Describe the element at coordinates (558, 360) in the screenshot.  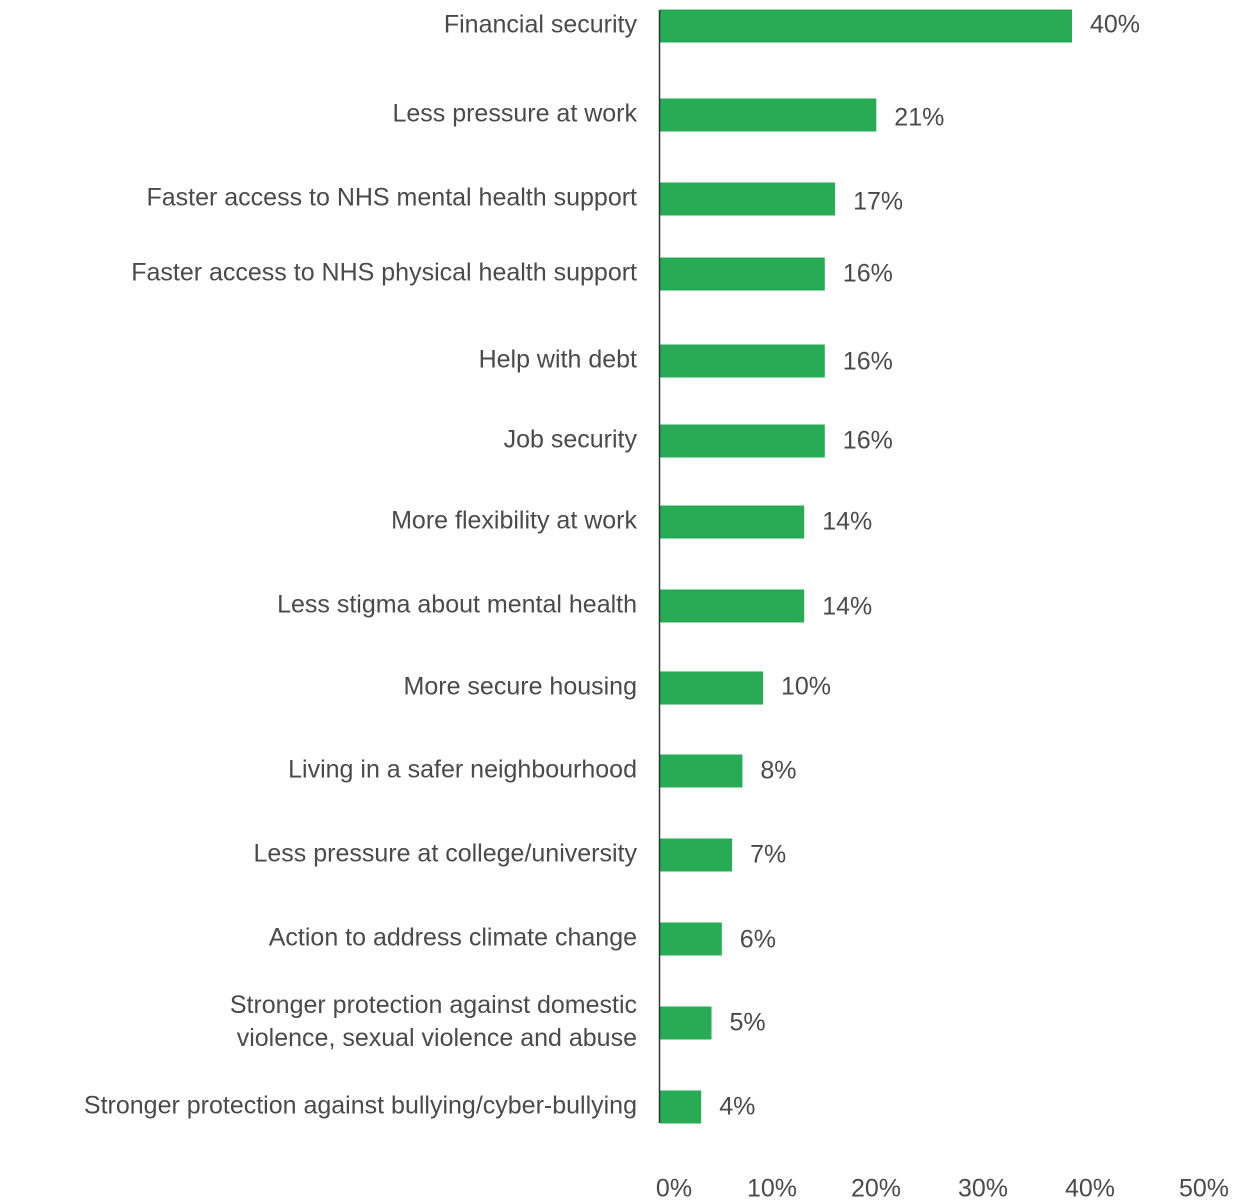
I see `category-label: Help with debt` at that location.